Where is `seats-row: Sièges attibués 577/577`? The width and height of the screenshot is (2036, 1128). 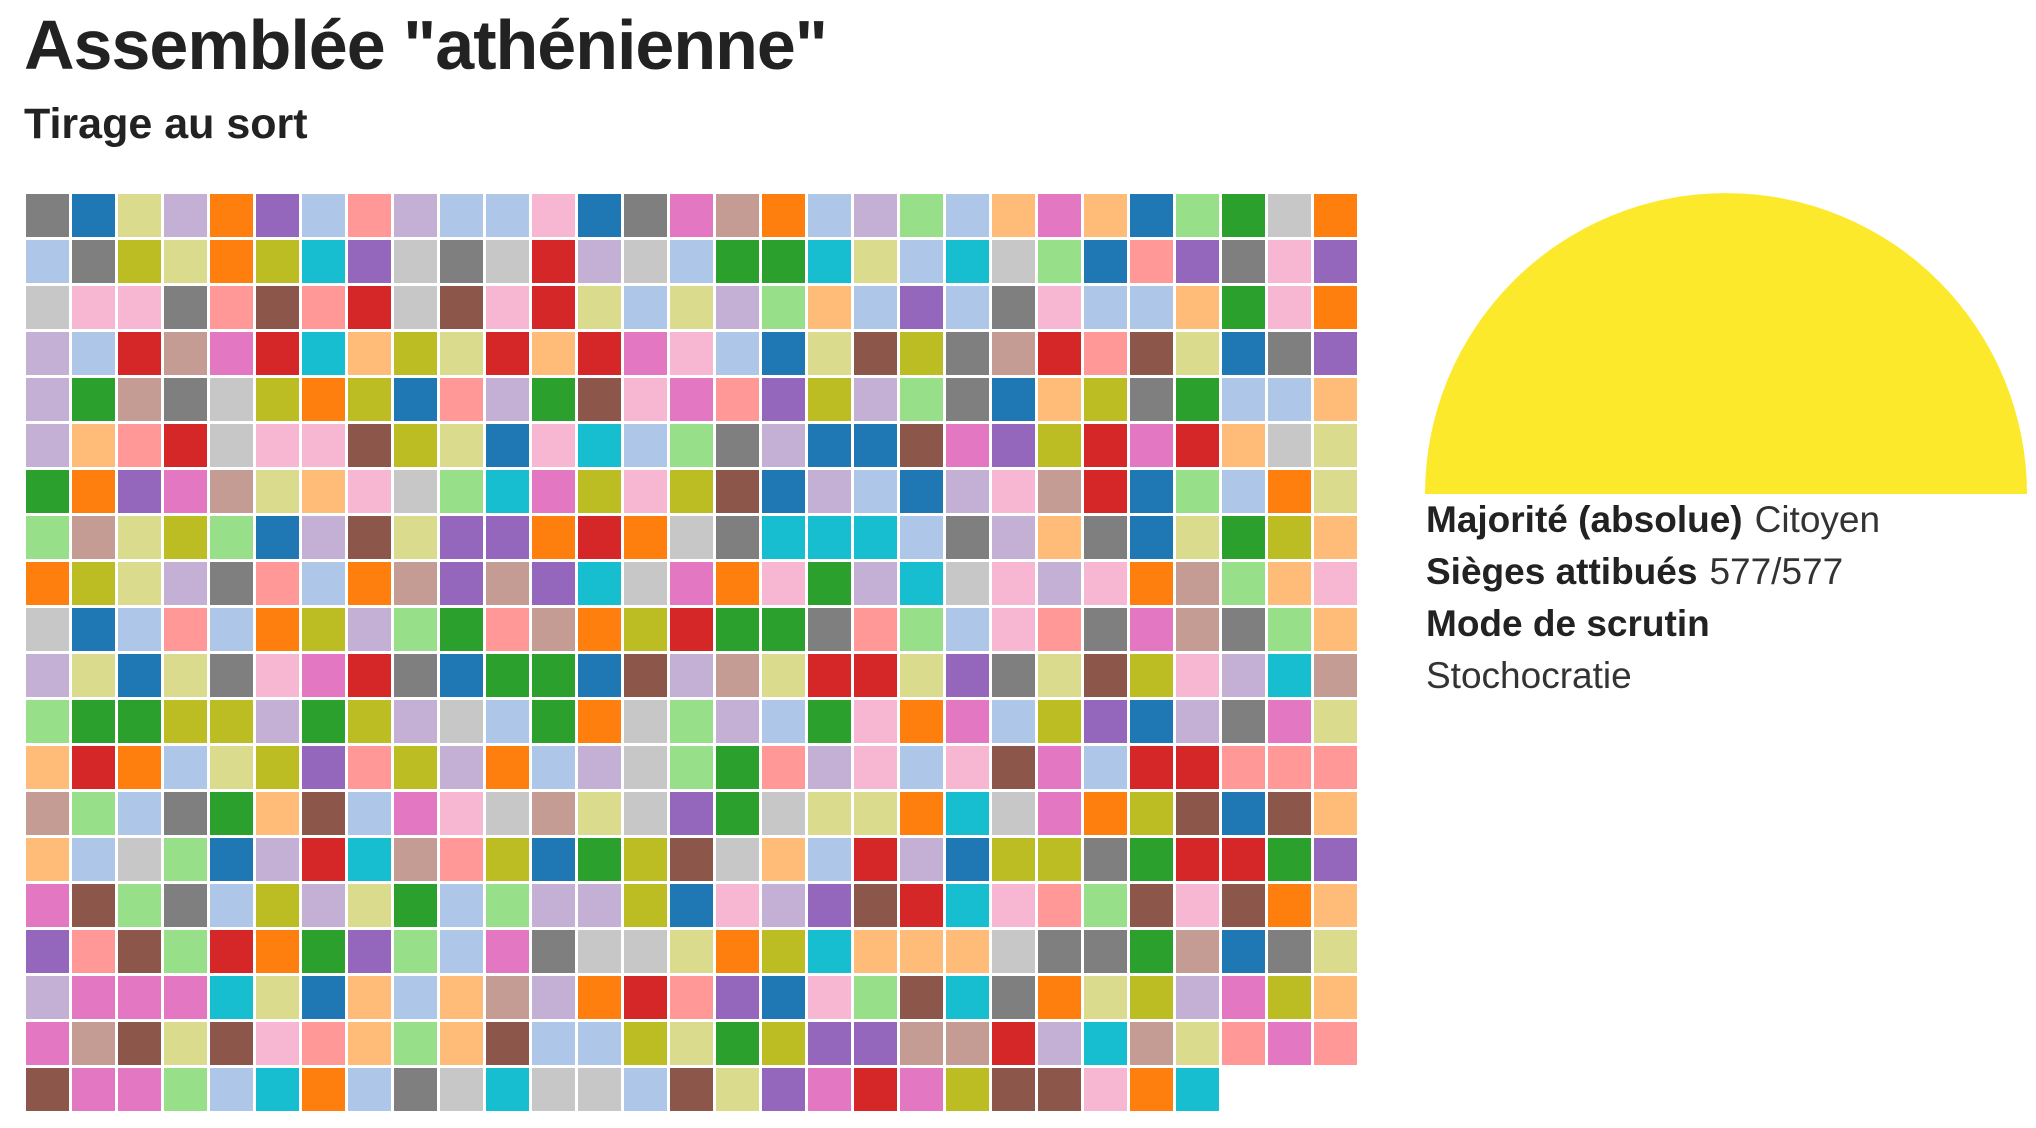 seats-row: Sièges attibués 577/577 is located at coordinates (1726, 572).